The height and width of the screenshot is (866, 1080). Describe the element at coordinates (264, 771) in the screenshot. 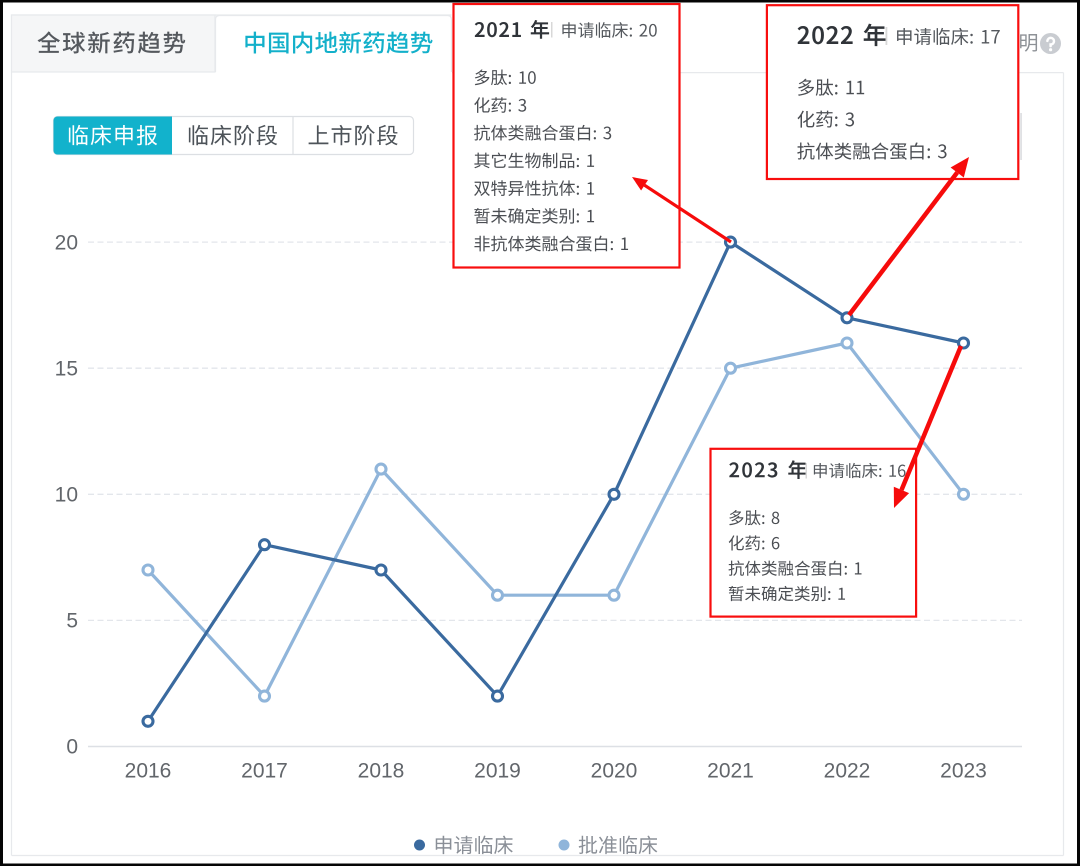

I see `svg-text: 2017` at that location.